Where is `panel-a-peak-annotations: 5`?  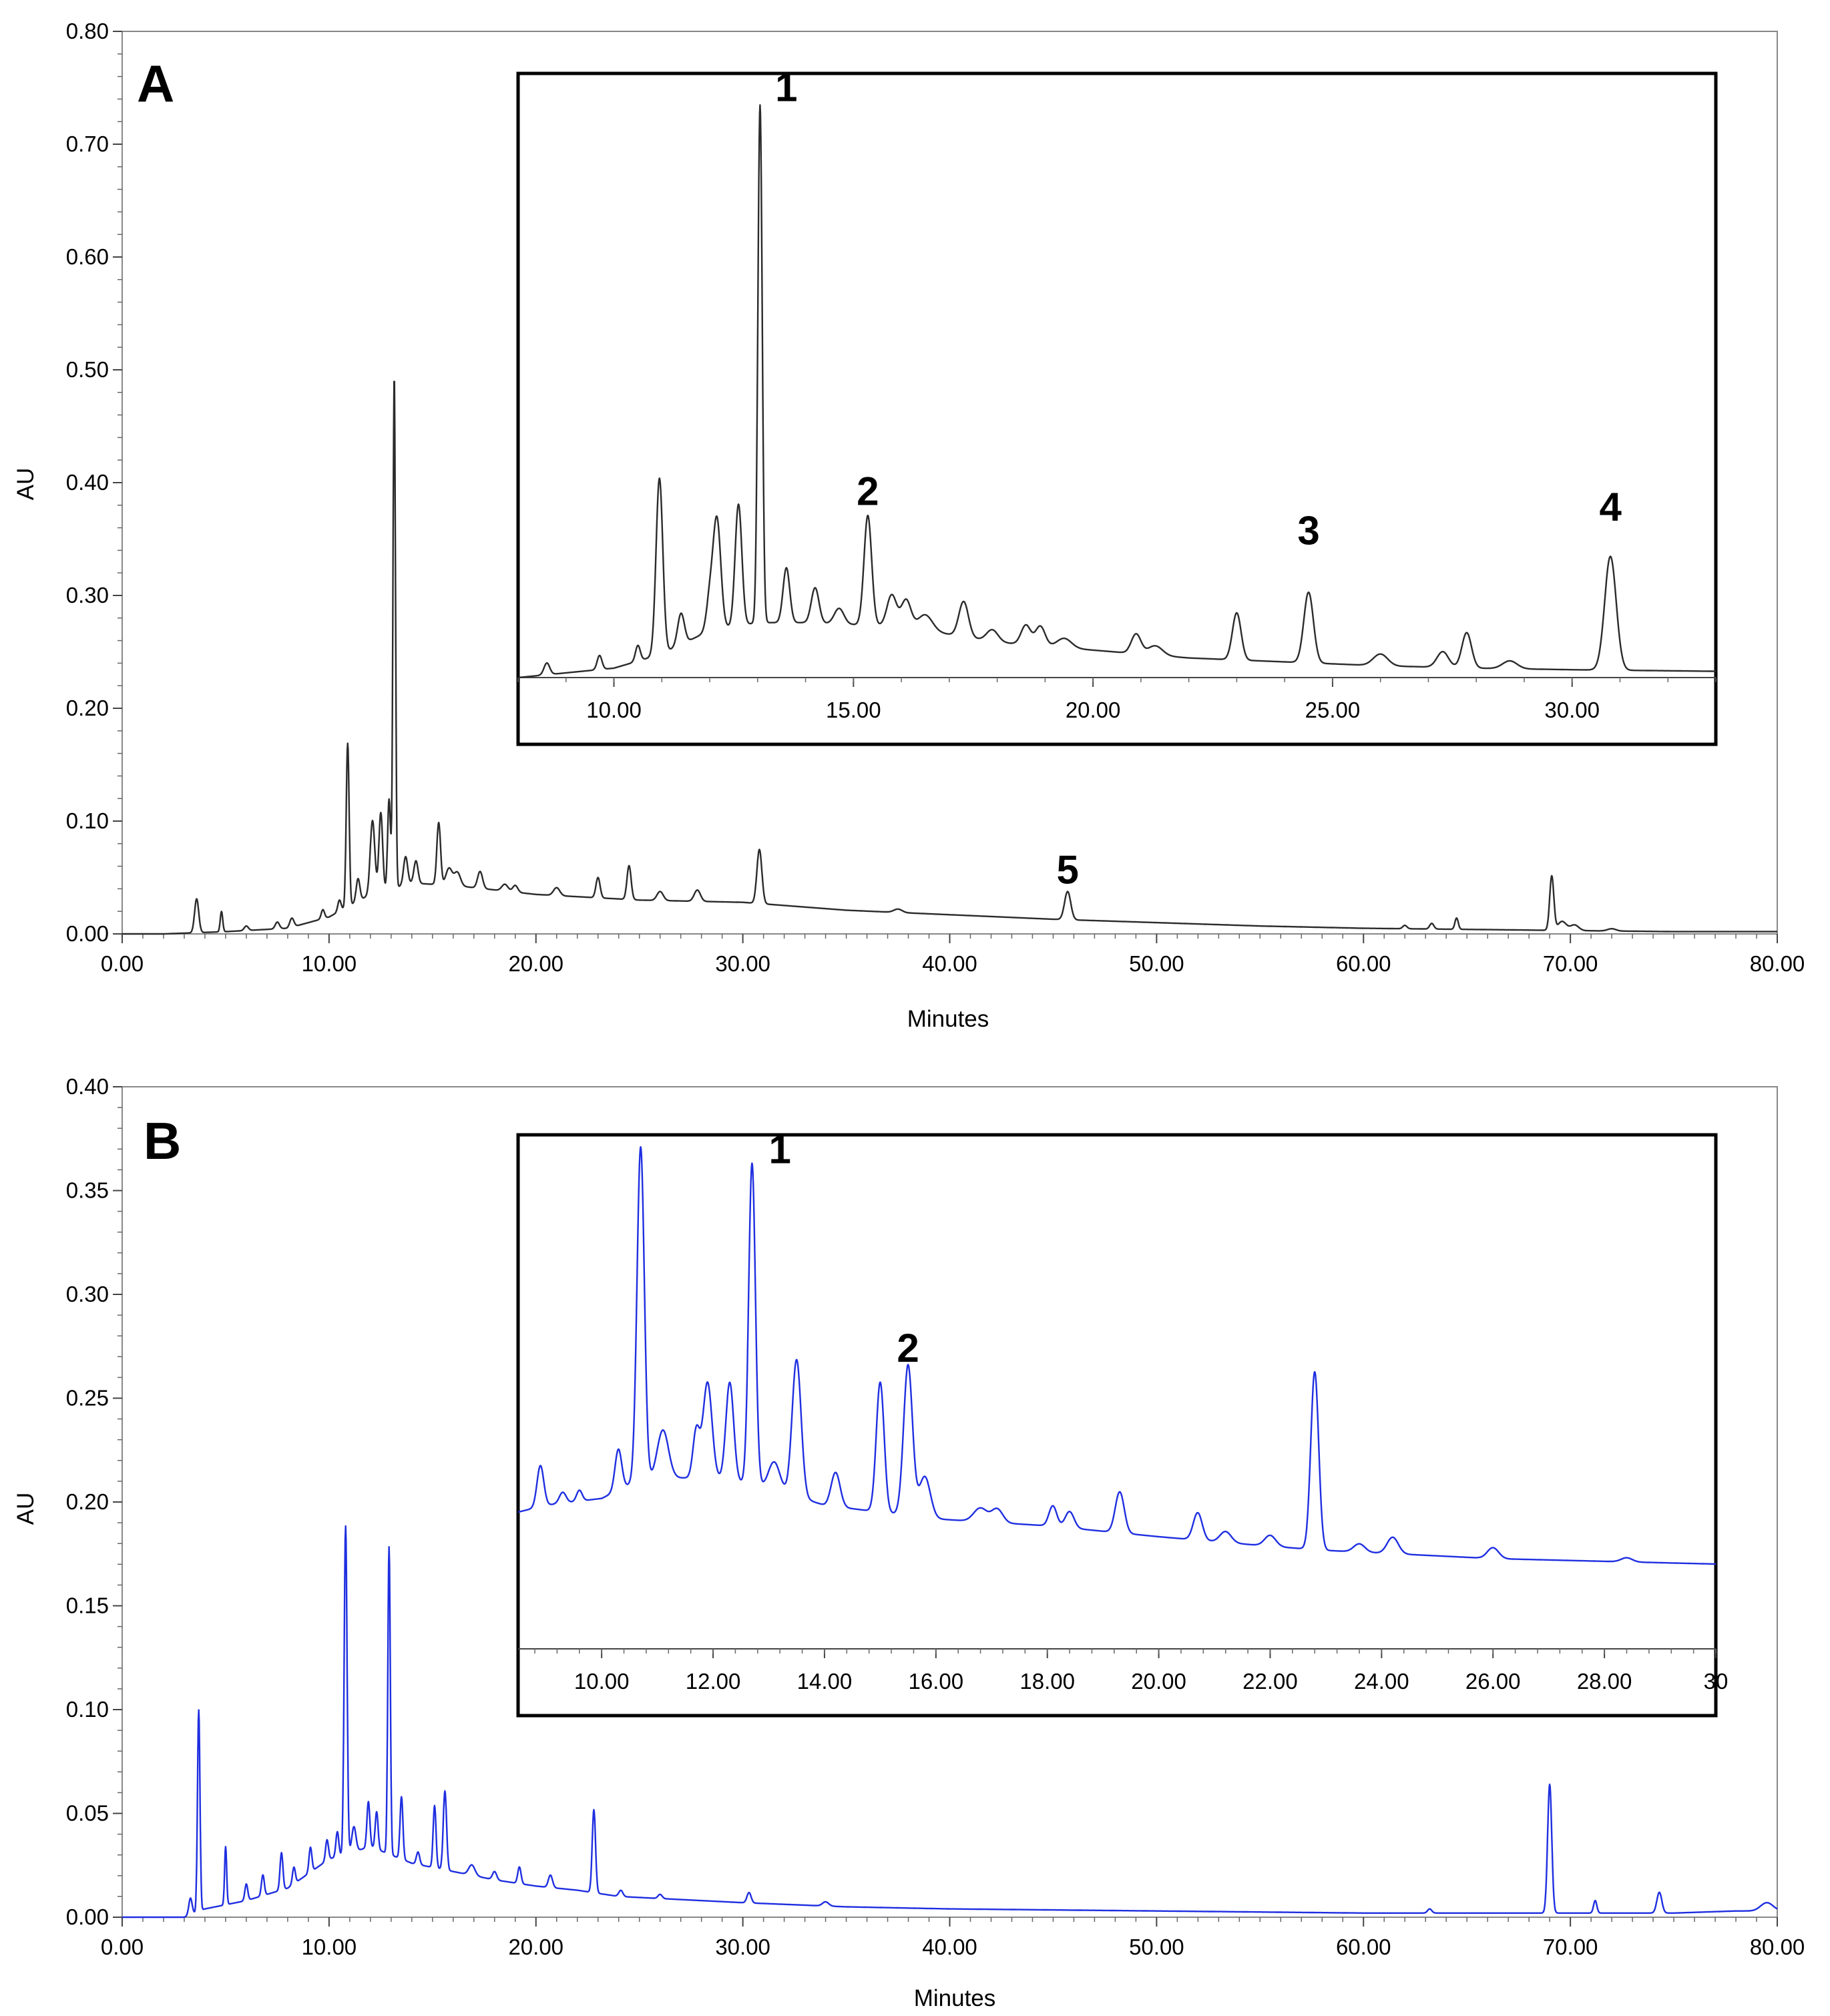
panel-a-peak-annotations: 5 is located at coordinates (1067, 870).